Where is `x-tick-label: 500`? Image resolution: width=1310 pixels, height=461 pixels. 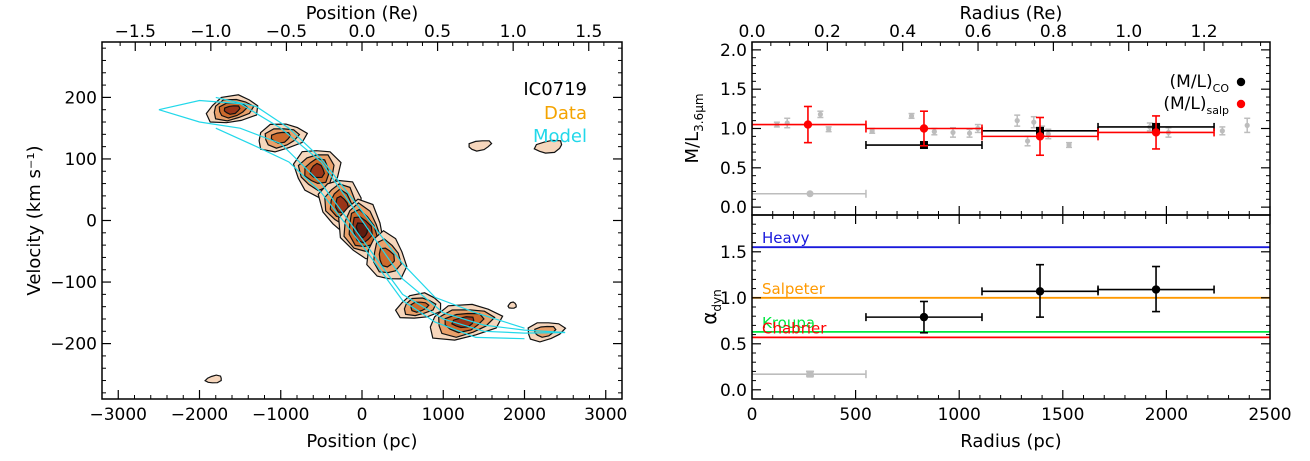 x-tick-label: 500 is located at coordinates (855, 415).